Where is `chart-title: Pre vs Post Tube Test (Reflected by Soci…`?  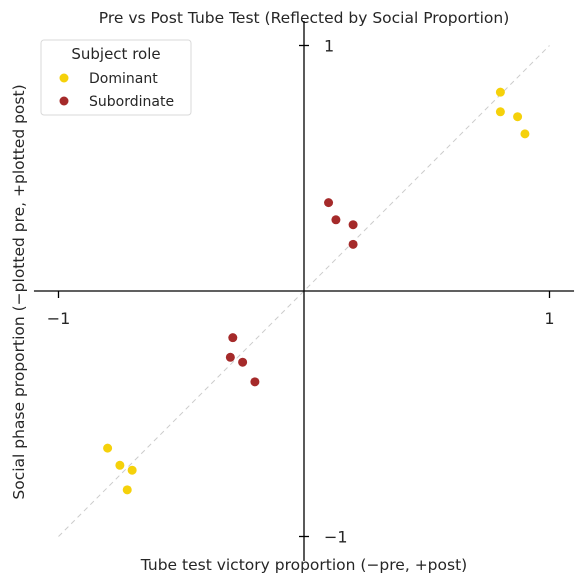 chart-title: Pre vs Post Tube Test (Reflected by Soci… is located at coordinates (304, 18).